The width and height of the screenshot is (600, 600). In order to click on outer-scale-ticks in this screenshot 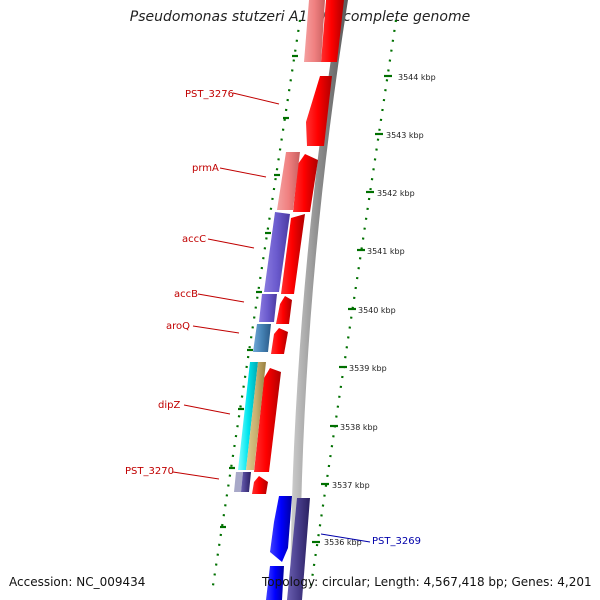, I will do `click(352, 309)`.